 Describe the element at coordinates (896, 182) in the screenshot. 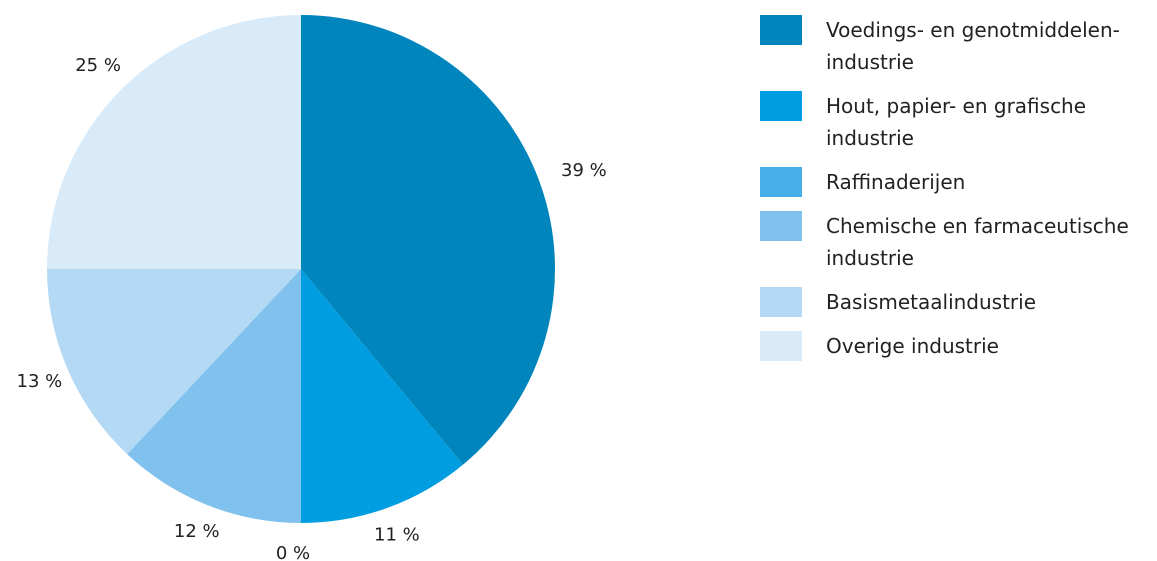

I see `legend-label-3: Raffinaderijen` at that location.